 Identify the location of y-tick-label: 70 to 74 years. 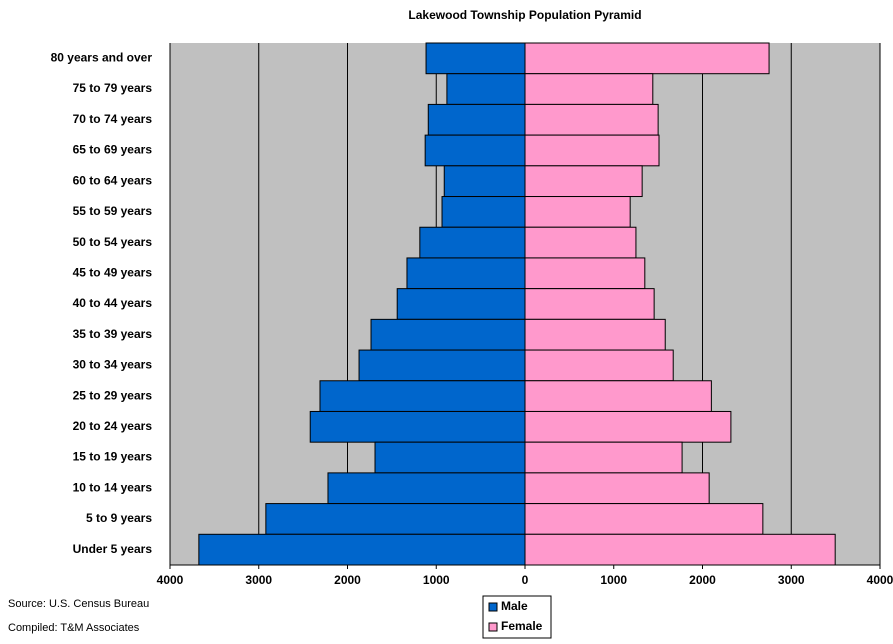
(113, 119).